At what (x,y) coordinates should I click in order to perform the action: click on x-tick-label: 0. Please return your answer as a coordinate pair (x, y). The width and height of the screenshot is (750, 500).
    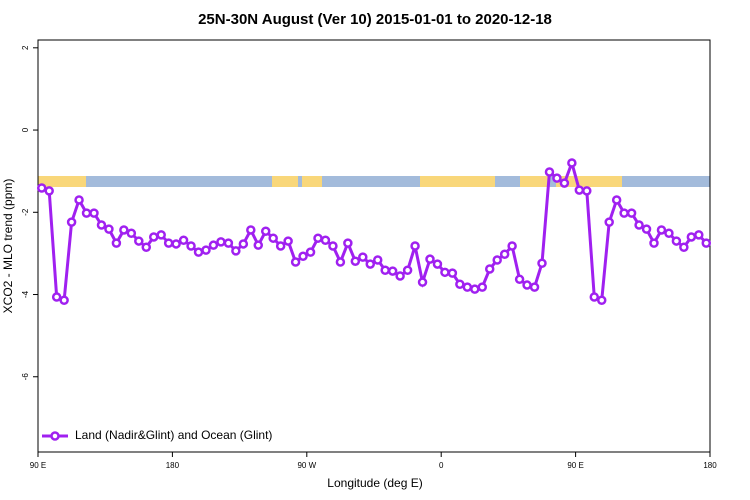
    Looking at the image, I should click on (441, 465).